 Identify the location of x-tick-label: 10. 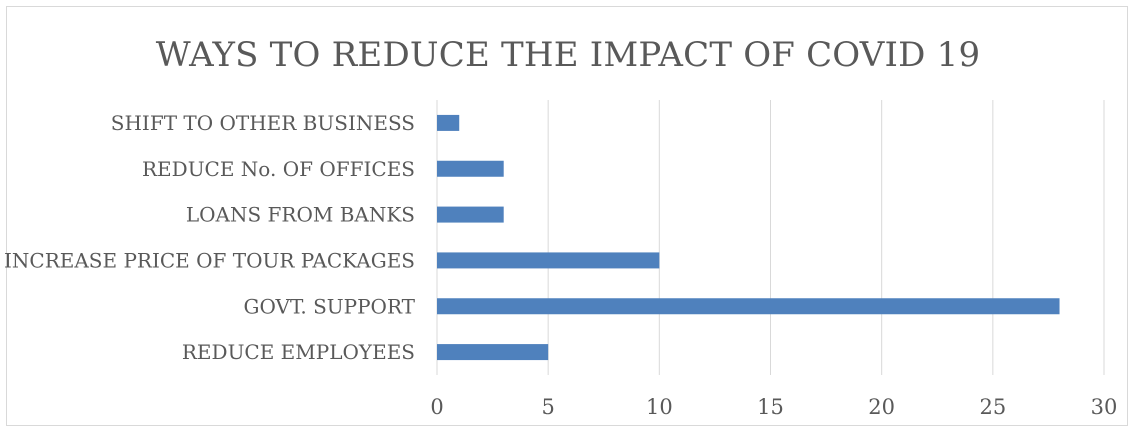
(659, 407).